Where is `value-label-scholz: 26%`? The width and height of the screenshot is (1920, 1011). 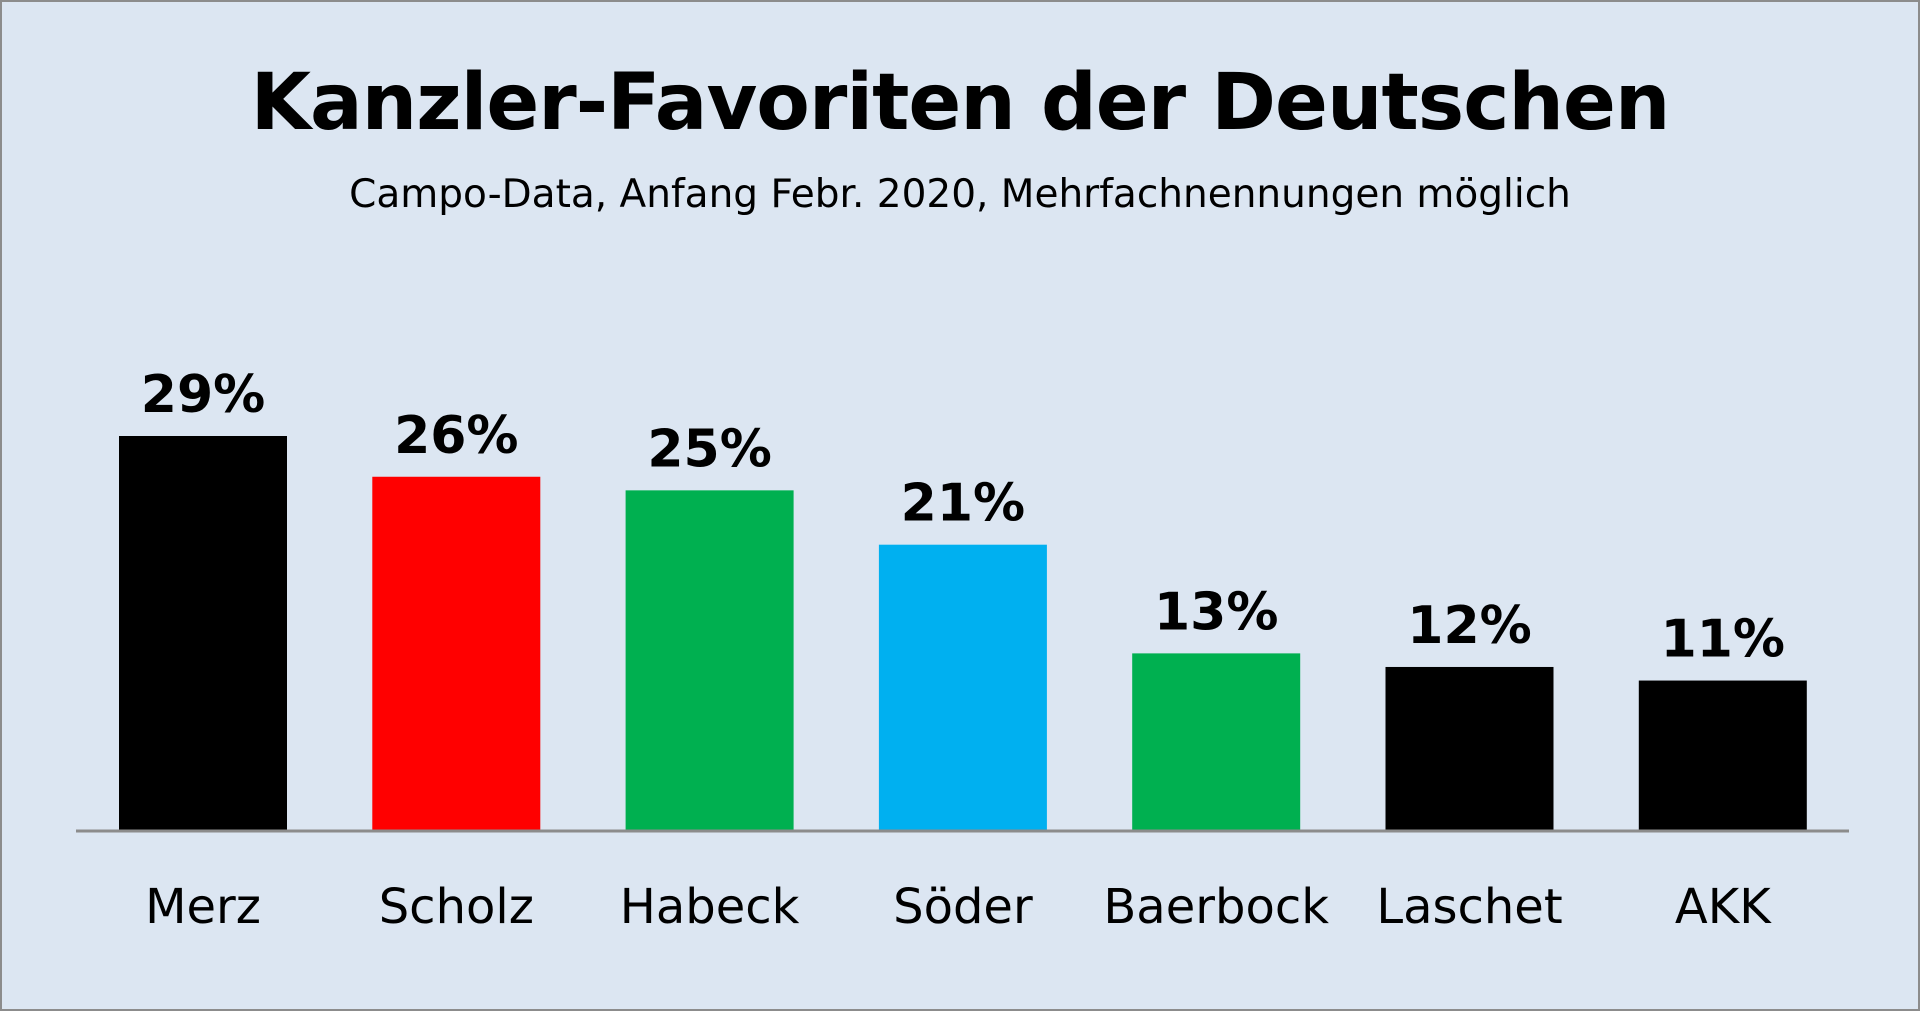
value-label-scholz: 26% is located at coordinates (456, 436).